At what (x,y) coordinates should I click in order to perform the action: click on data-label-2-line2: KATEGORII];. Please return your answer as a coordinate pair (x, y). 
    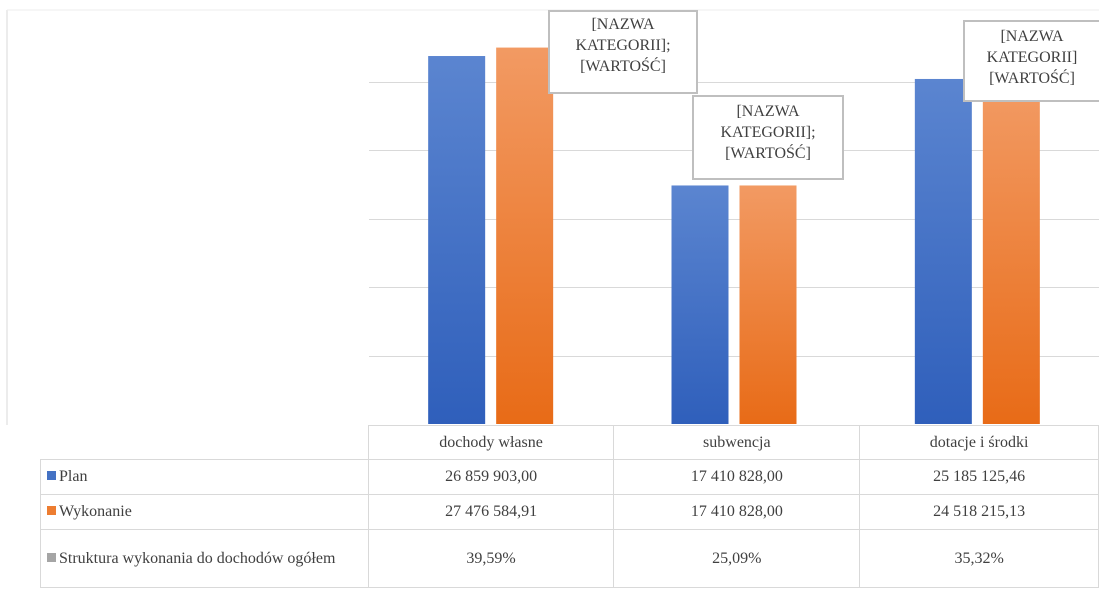
    Looking at the image, I should click on (768, 132).